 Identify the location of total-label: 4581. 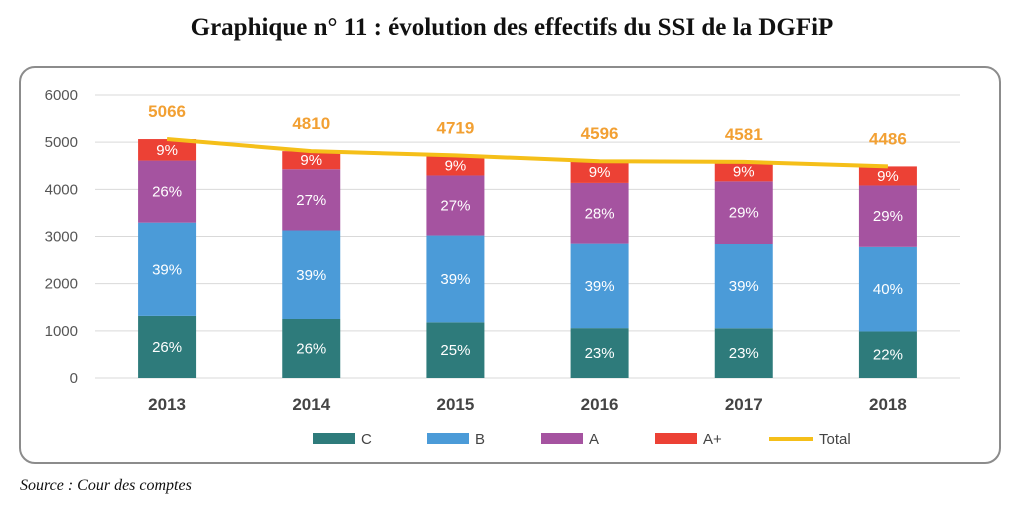
(744, 134).